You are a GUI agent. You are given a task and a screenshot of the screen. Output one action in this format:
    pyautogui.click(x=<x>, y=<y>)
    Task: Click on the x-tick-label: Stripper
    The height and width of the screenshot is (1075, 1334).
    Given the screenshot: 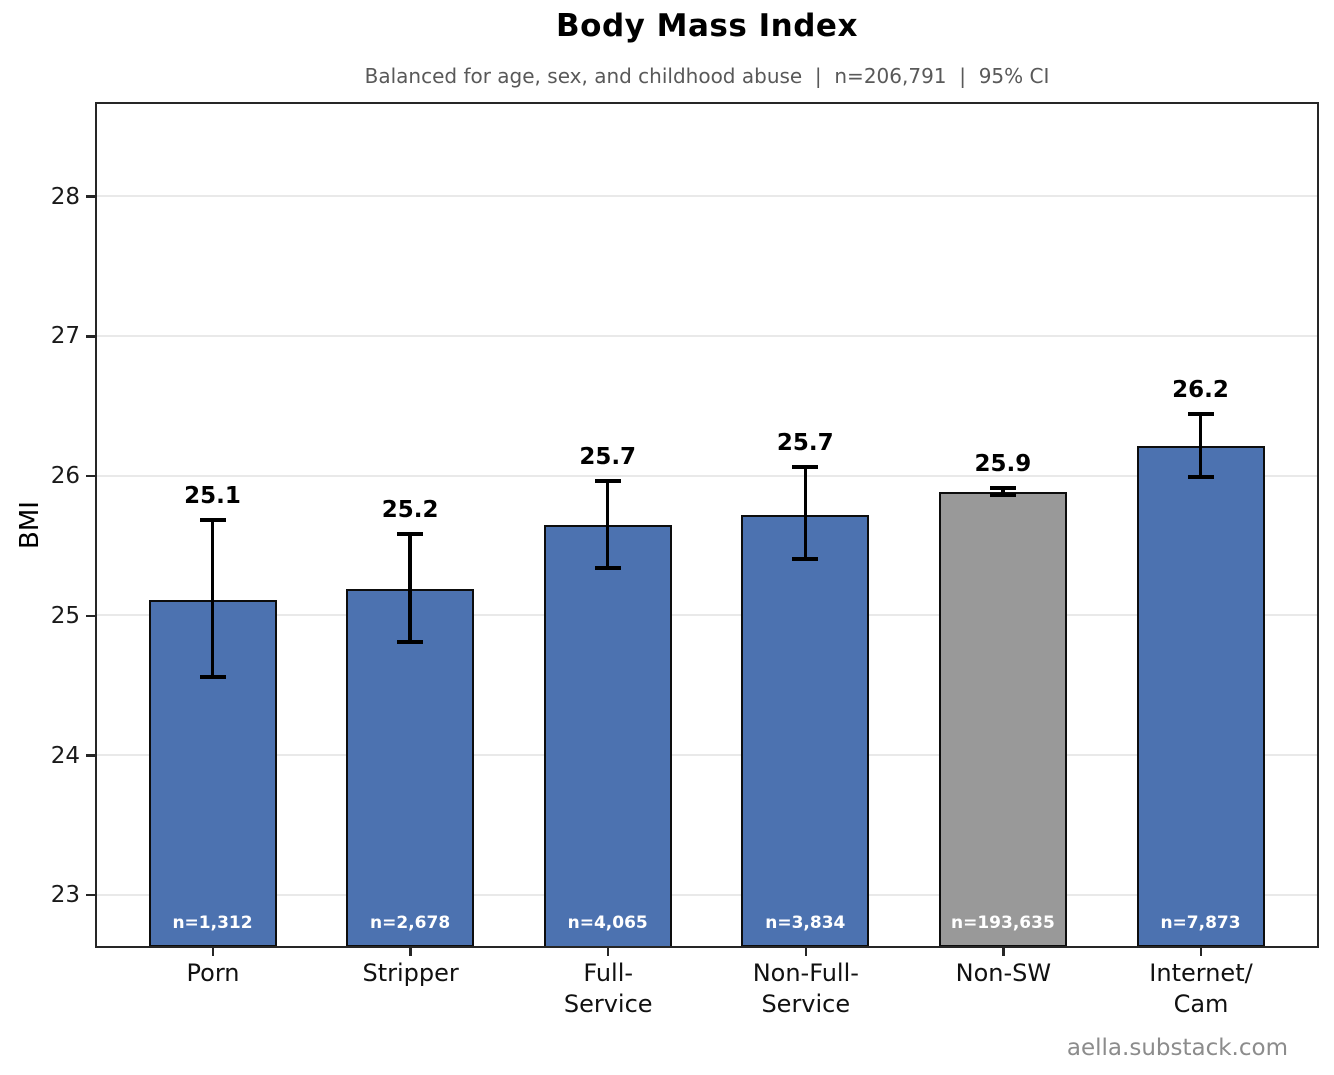 What is the action you would take?
    pyautogui.click(x=410, y=973)
    